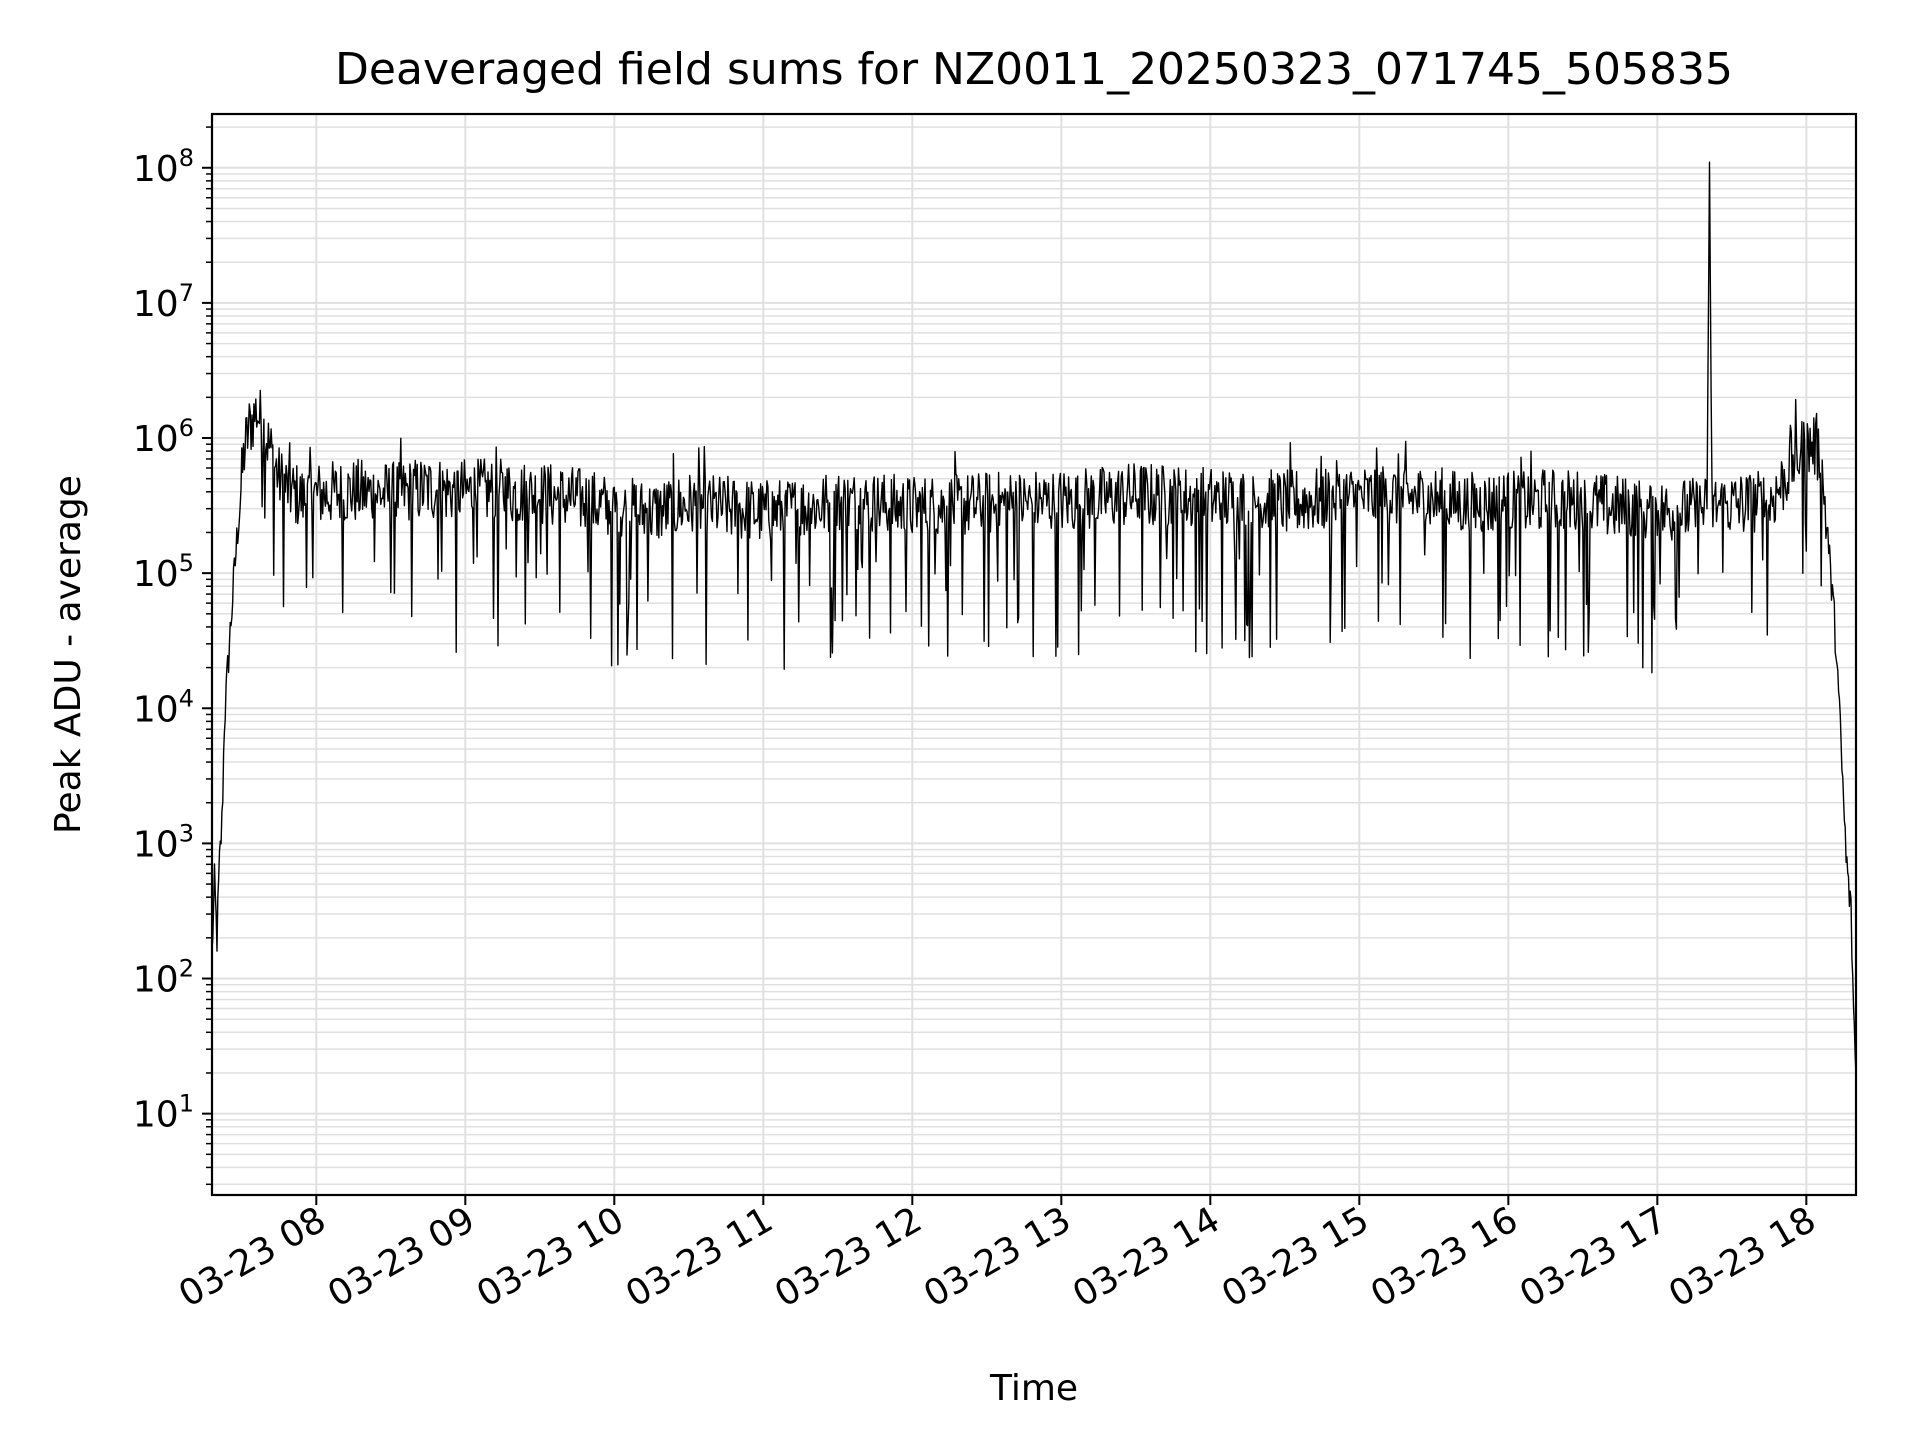 This screenshot has width=1920, height=1440. What do you see at coordinates (68, 654) in the screenshot?
I see `y-axis-label: Peak ADU - average` at bounding box center [68, 654].